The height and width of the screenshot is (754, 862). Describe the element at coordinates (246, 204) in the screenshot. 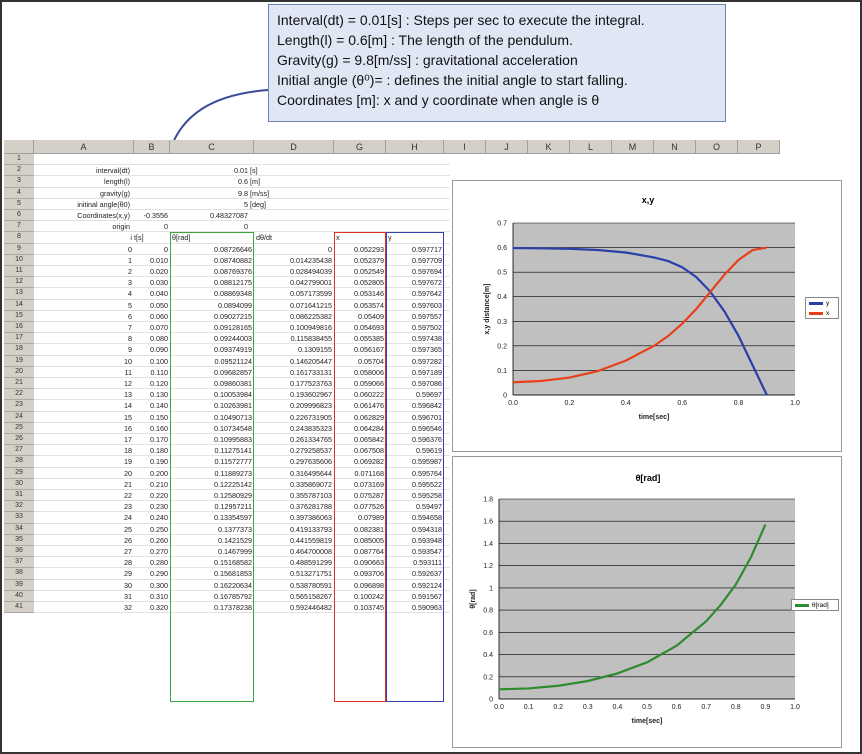

I see `param-value: 5` at that location.